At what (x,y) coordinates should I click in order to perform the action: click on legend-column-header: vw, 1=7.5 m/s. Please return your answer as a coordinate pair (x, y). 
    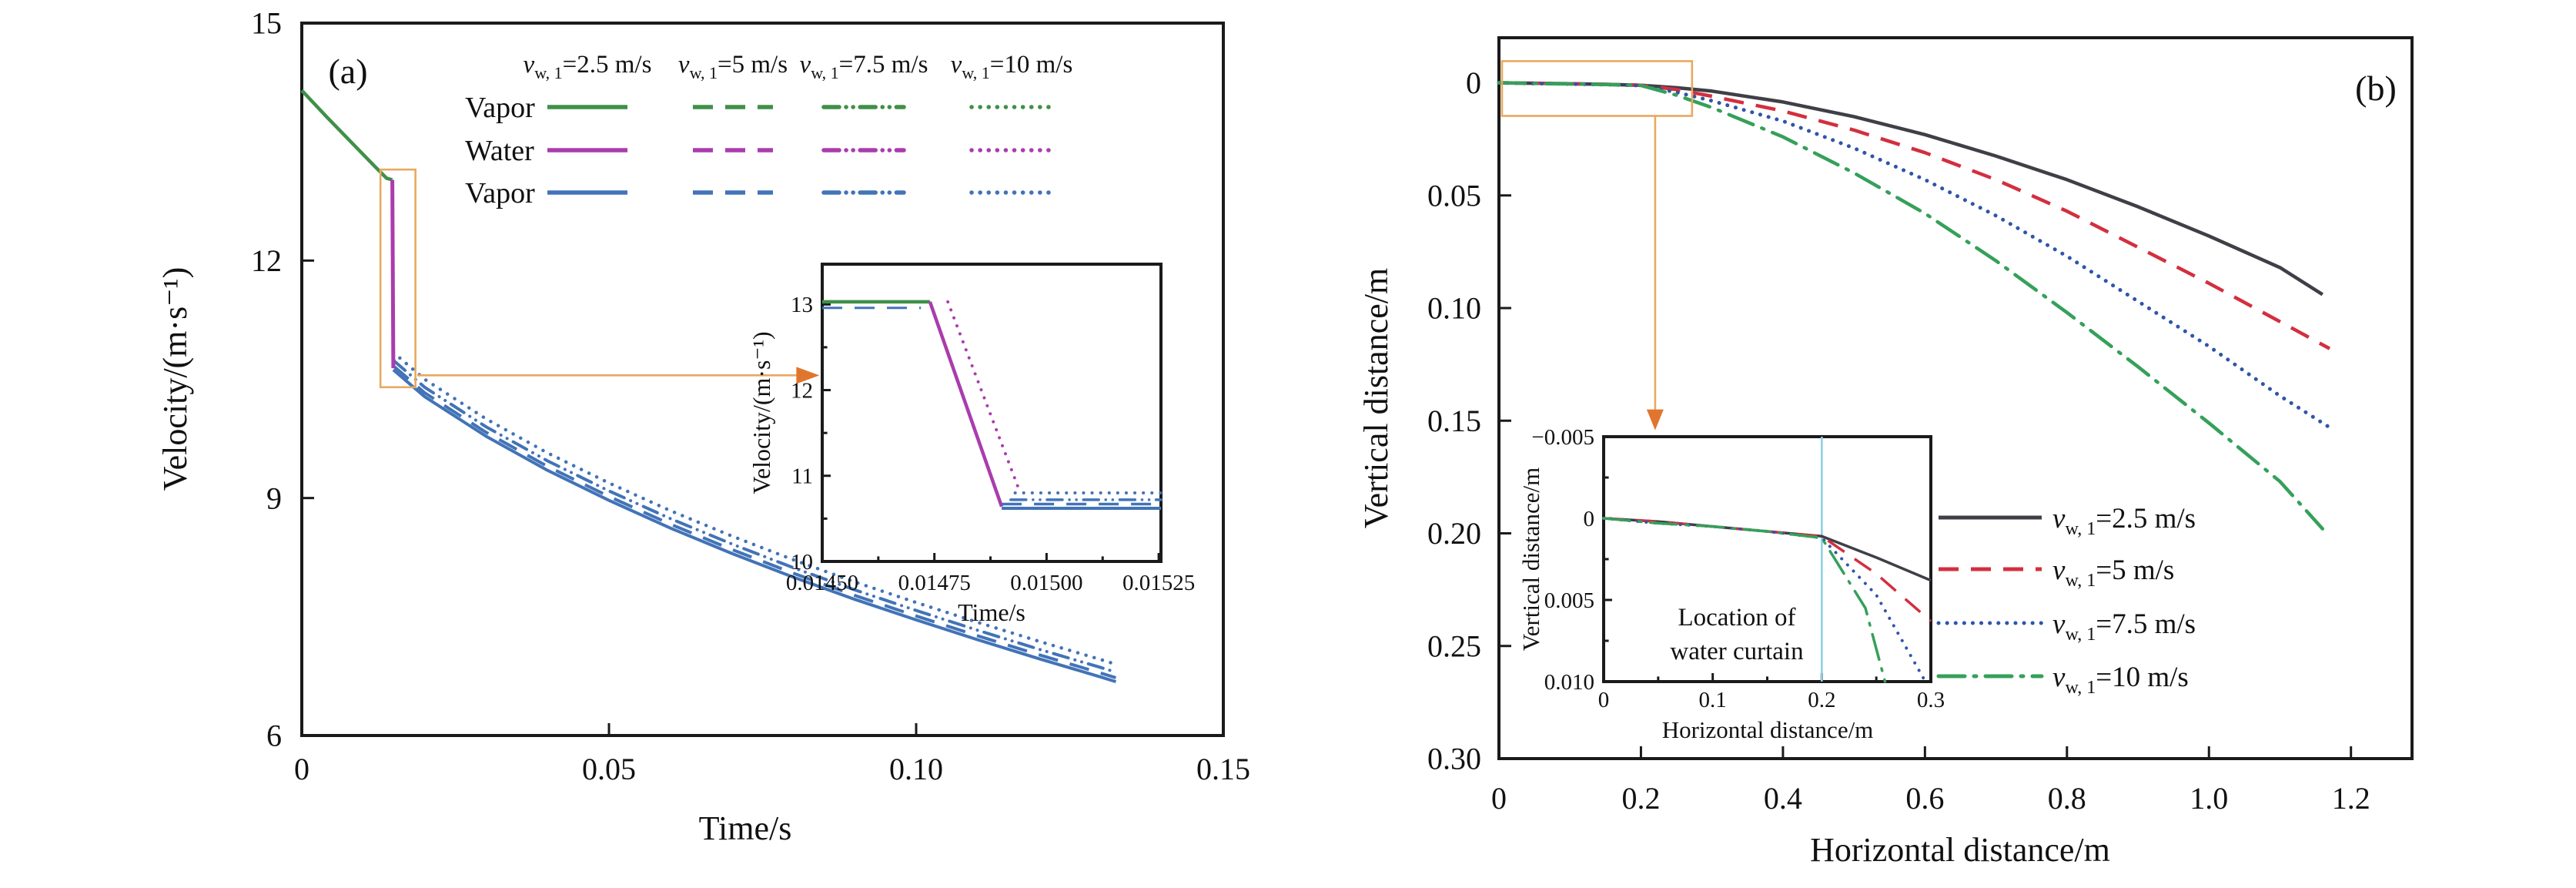
    Looking at the image, I should click on (864, 66).